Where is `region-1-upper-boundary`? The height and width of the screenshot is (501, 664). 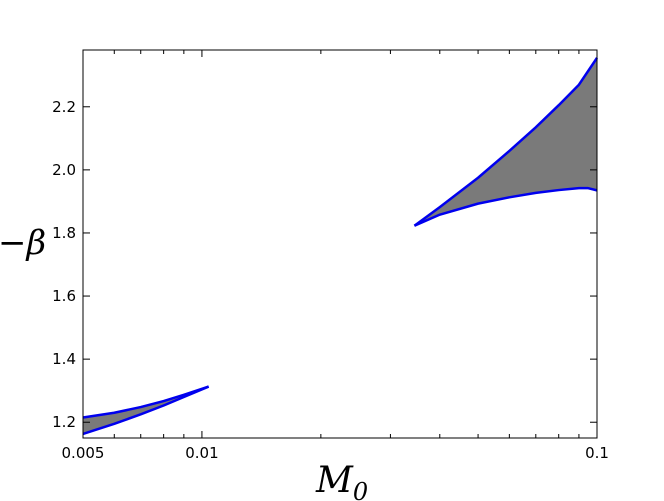
region-1-upper-boundary is located at coordinates (146, 402).